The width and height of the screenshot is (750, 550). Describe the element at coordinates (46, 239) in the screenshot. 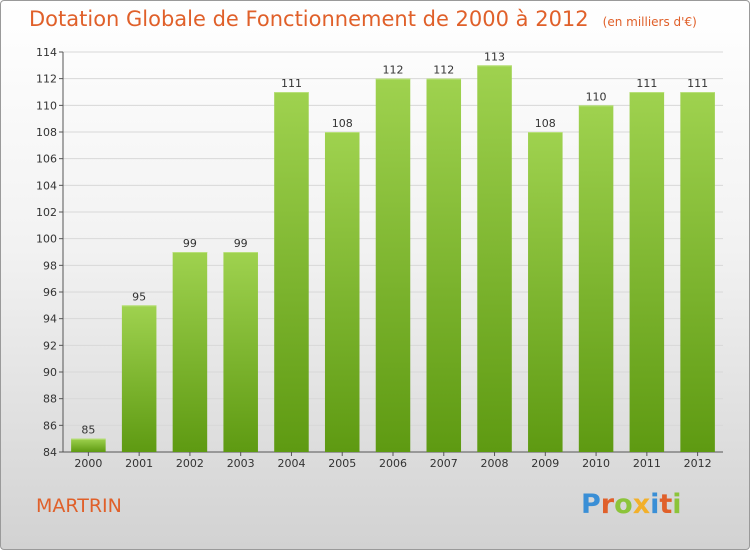

I see `y-tick-label: 100` at that location.